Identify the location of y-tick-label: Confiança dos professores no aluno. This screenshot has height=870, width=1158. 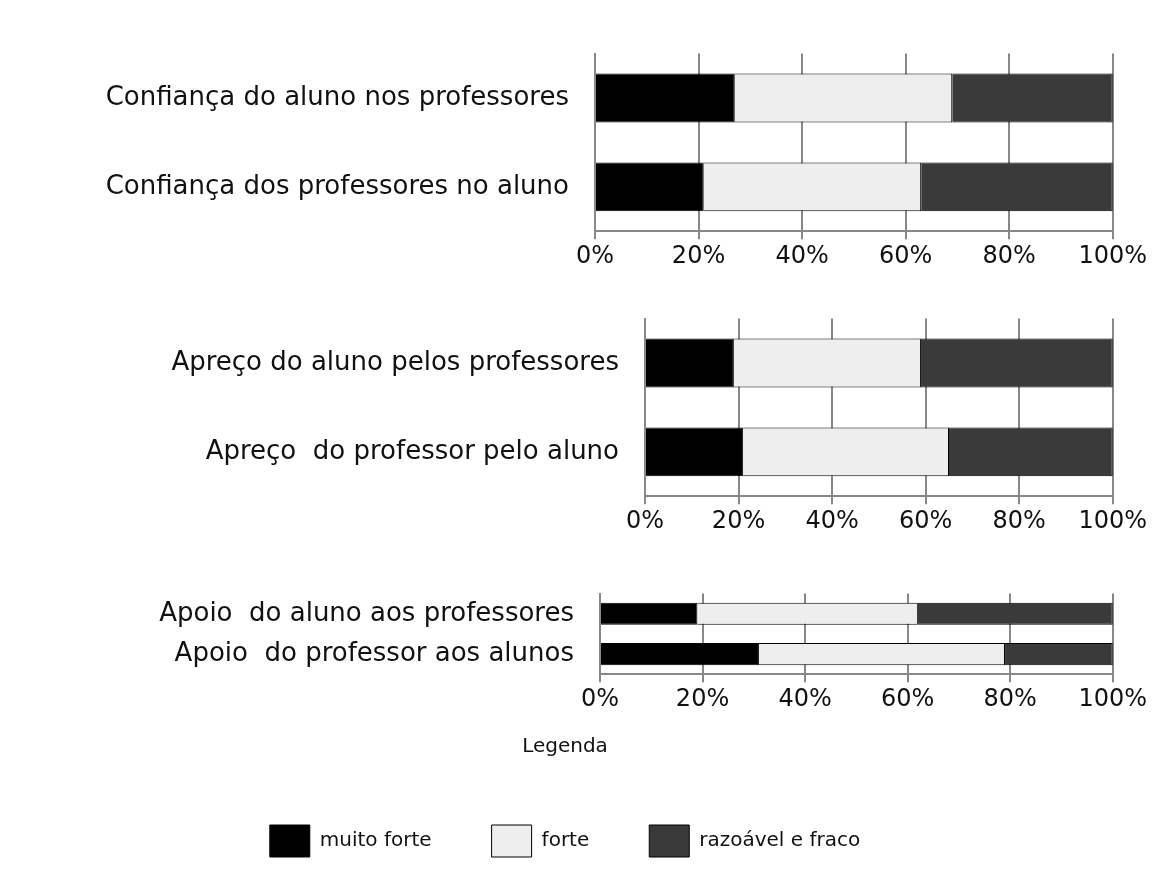
(337, 184).